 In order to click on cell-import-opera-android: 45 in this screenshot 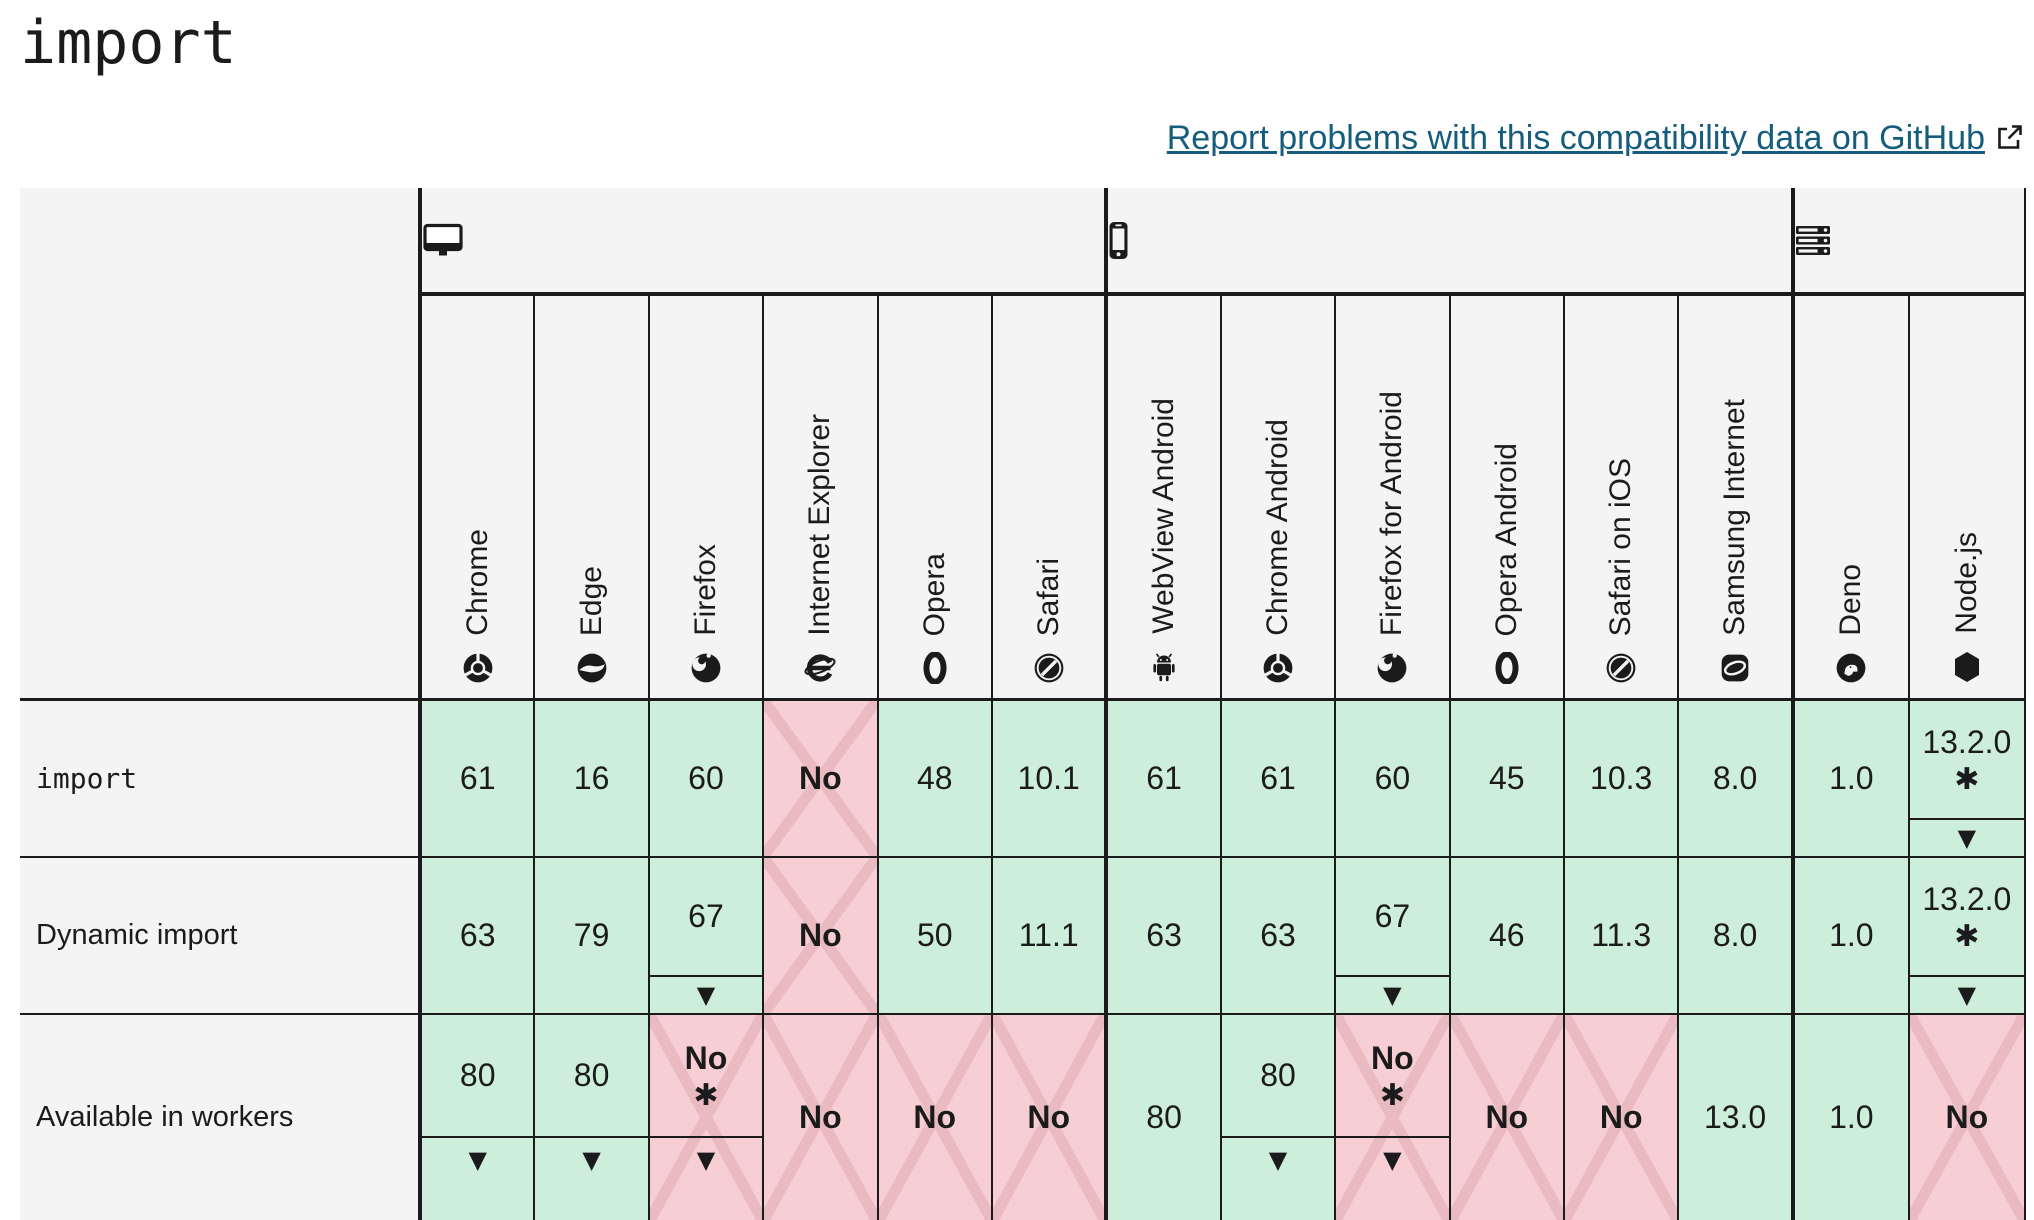, I will do `click(1506, 777)`.